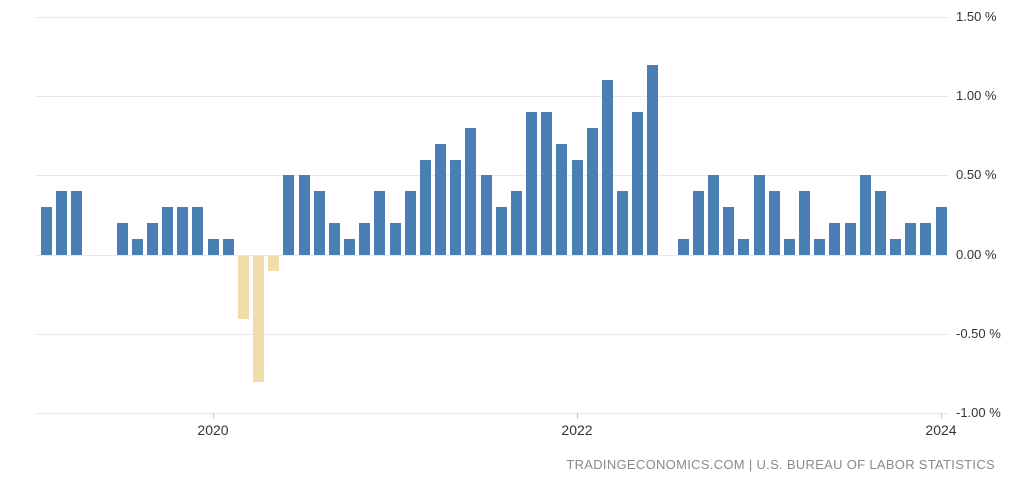 This screenshot has width=1024, height=490. What do you see at coordinates (213, 430) in the screenshot?
I see `x-axis-label: 2020` at bounding box center [213, 430].